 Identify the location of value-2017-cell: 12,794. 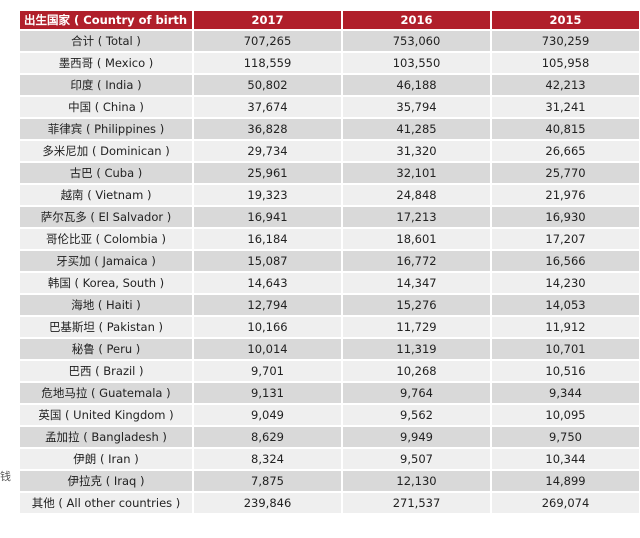
(267, 305).